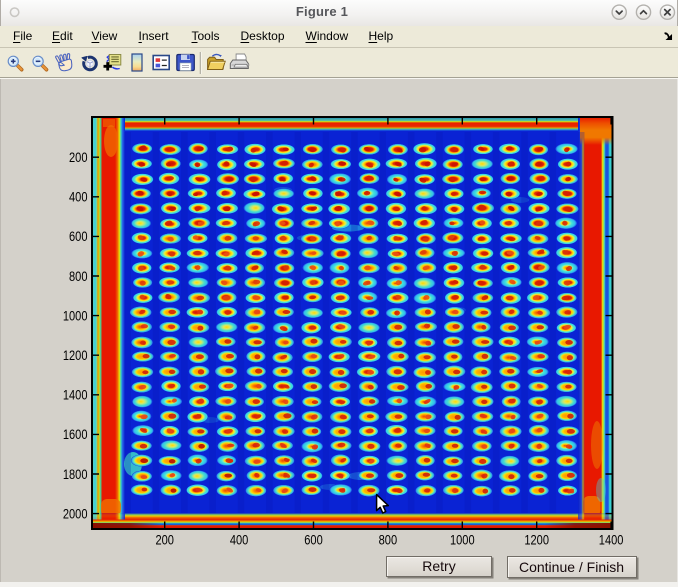 This screenshot has height=587, width=678. I want to click on svg-text: 2000, so click(75, 513).